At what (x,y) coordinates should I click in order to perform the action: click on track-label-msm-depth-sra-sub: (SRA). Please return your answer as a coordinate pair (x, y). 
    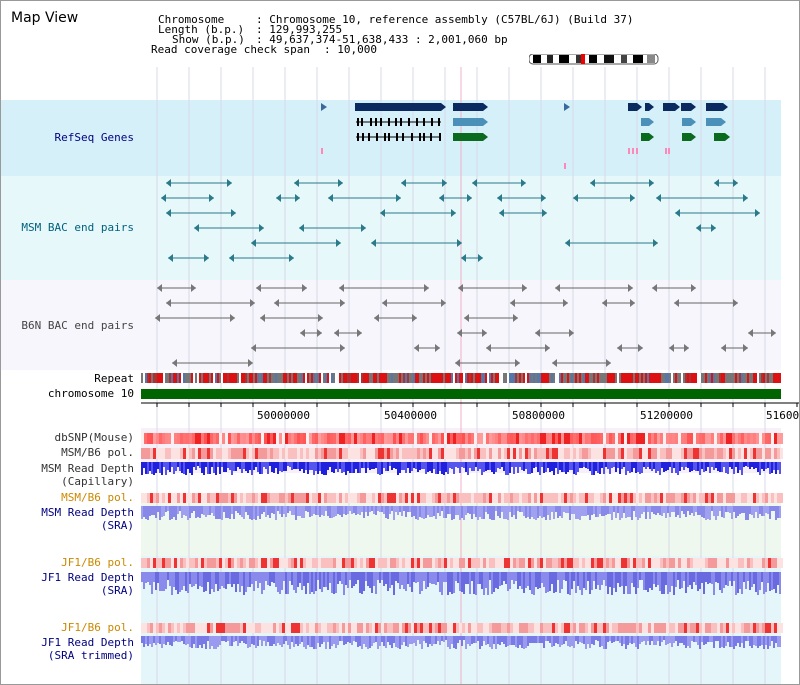
    Looking at the image, I should click on (117, 525).